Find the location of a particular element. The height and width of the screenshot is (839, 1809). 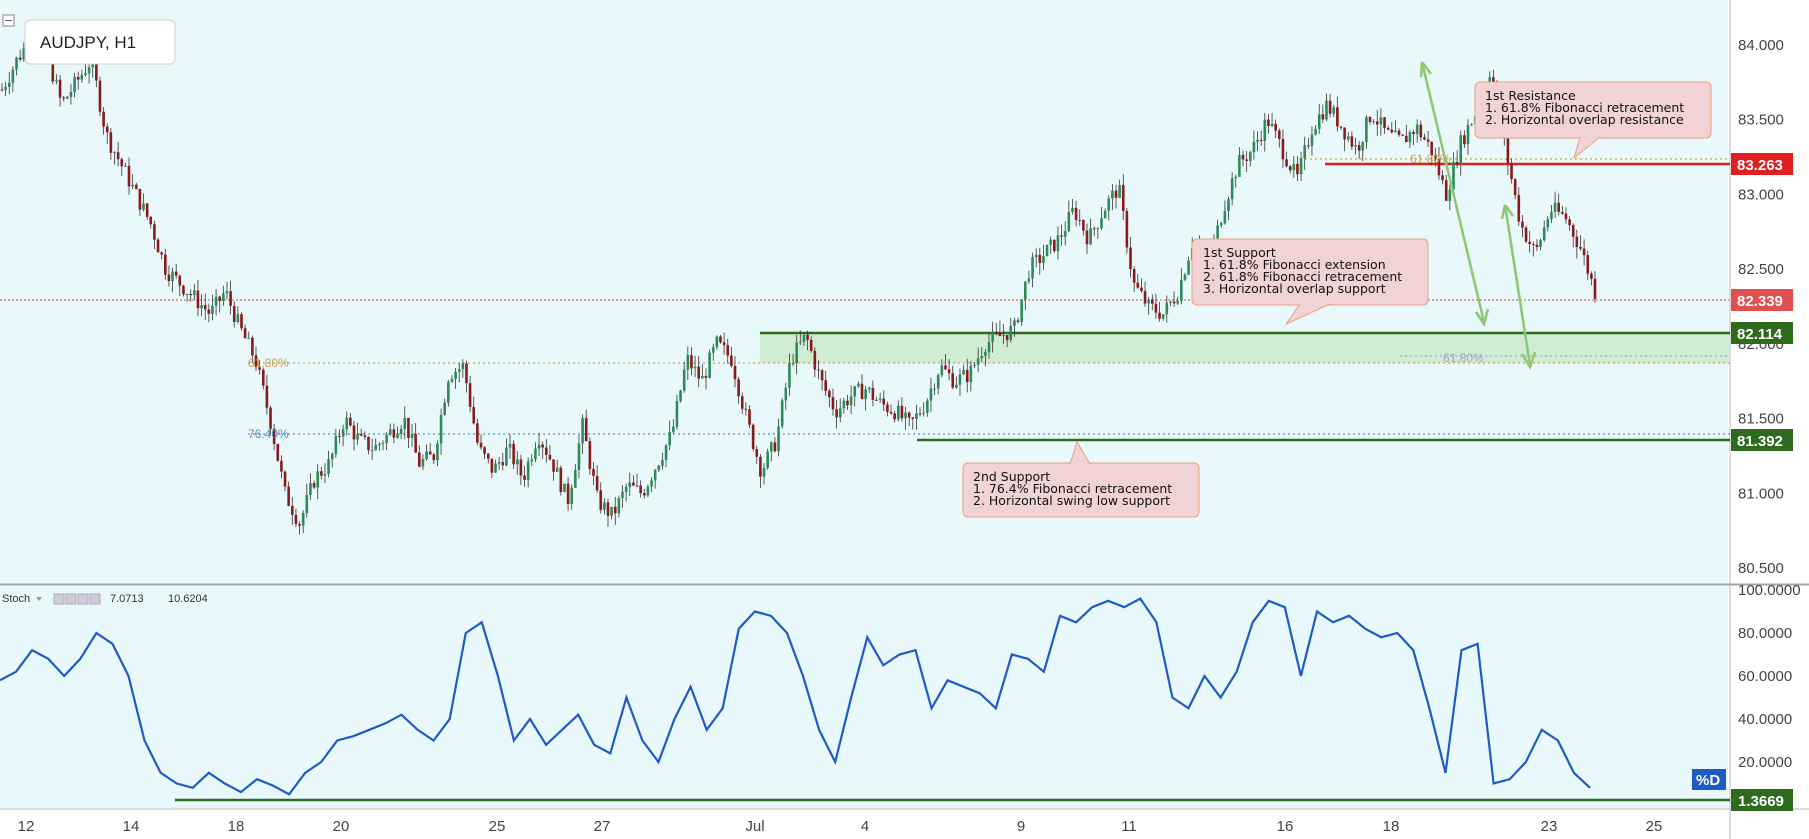

price-tick-0: 84.000 is located at coordinates (1761, 45).